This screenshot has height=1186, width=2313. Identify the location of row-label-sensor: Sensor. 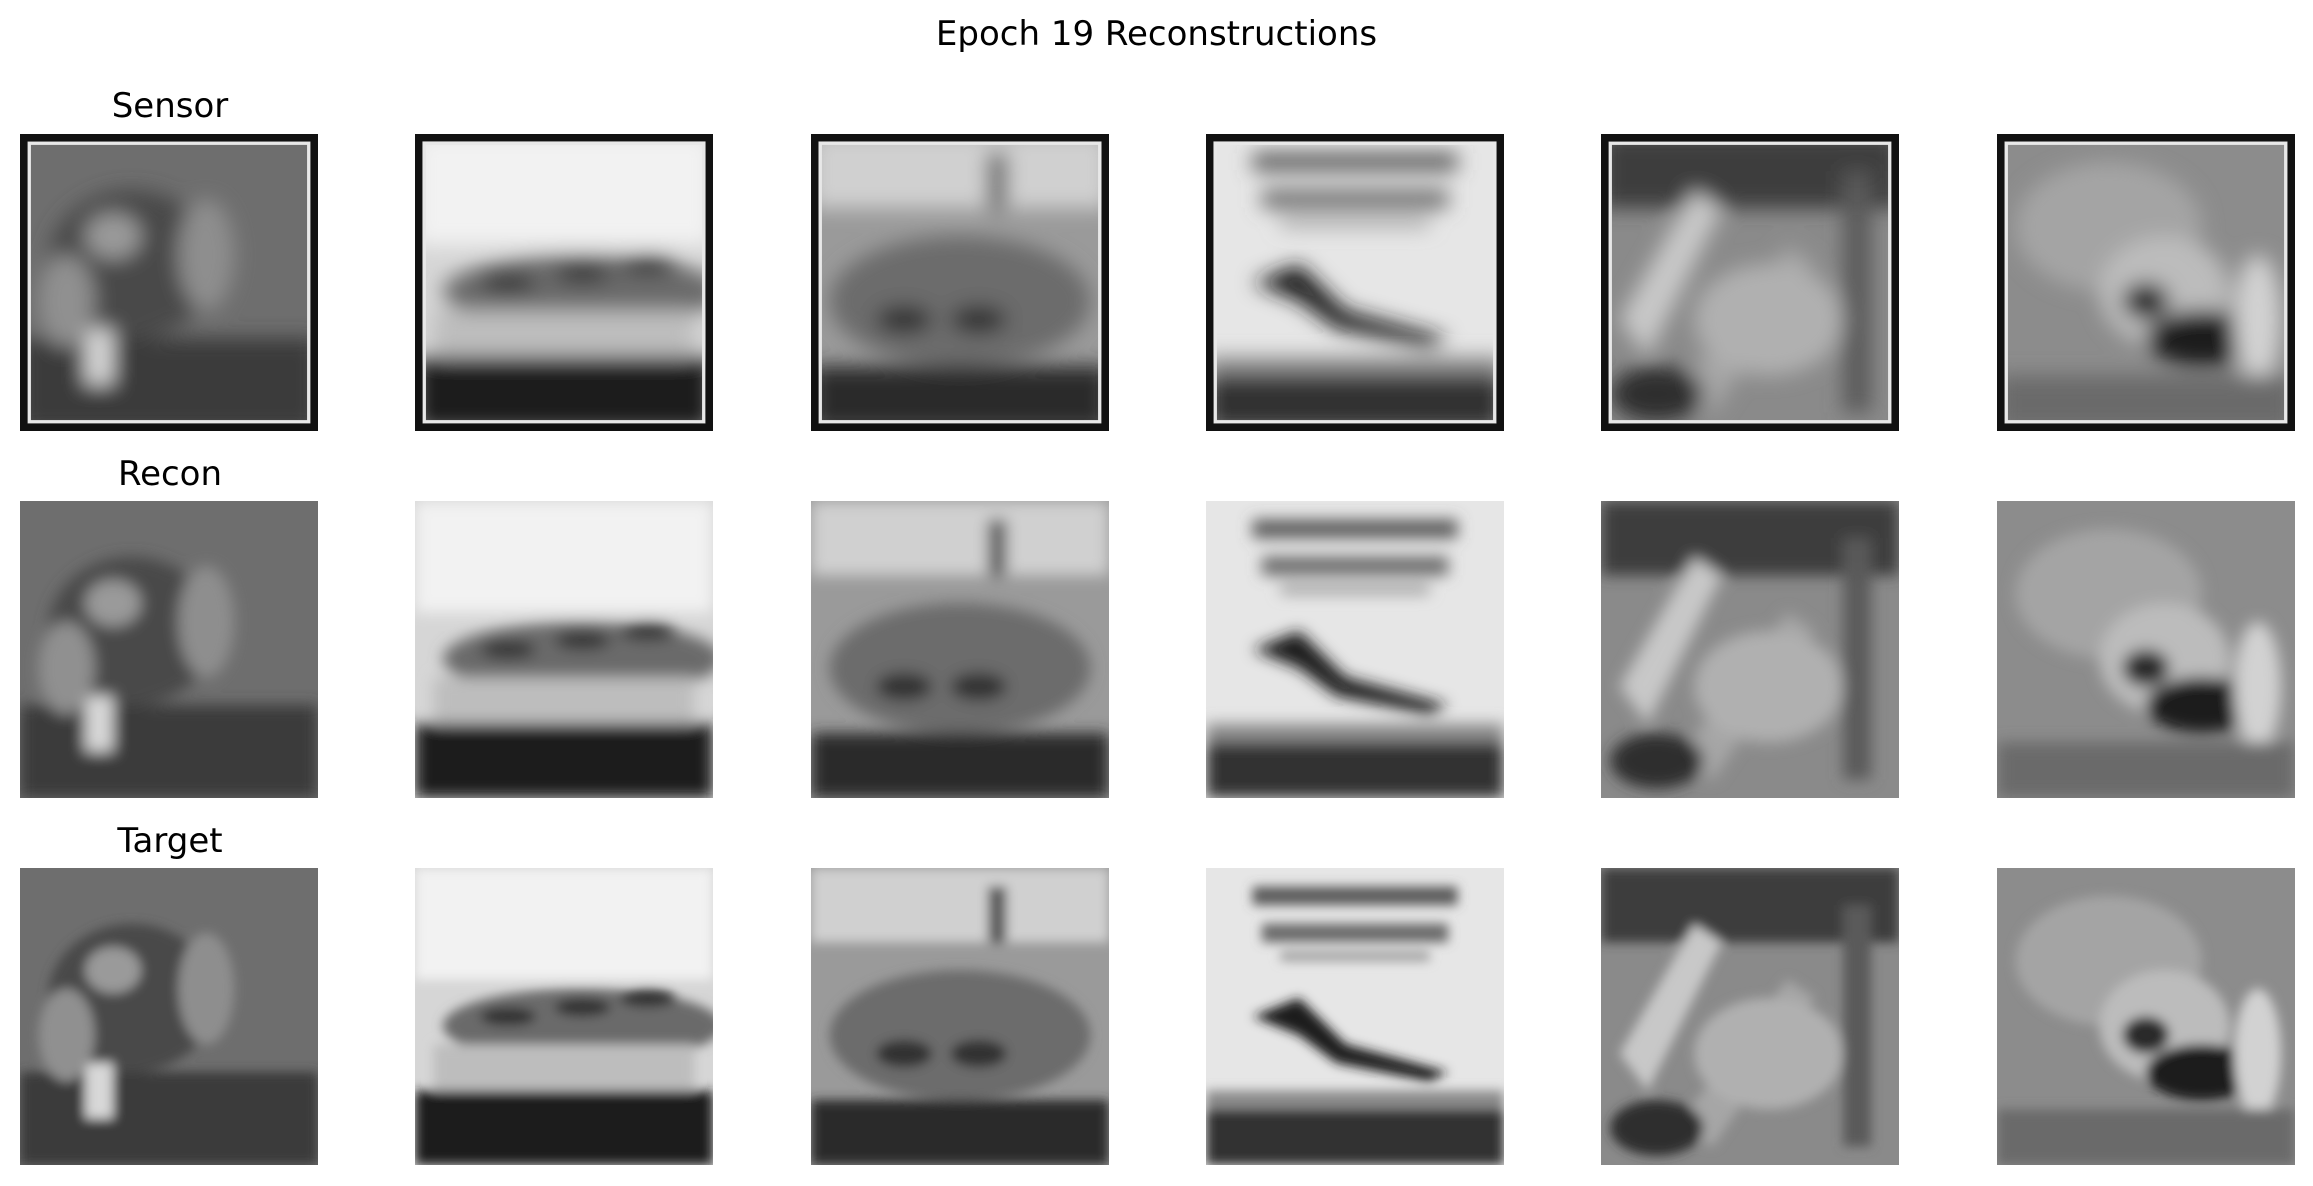
(170, 106).